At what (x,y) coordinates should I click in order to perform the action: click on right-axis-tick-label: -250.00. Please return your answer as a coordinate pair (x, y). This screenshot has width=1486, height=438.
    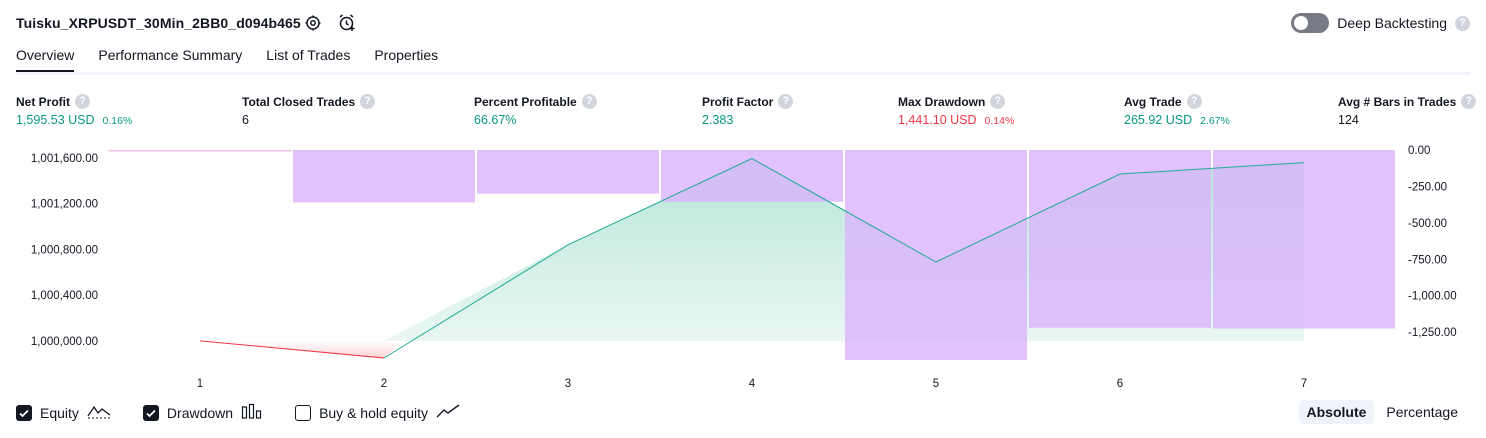
    Looking at the image, I should click on (1427, 187).